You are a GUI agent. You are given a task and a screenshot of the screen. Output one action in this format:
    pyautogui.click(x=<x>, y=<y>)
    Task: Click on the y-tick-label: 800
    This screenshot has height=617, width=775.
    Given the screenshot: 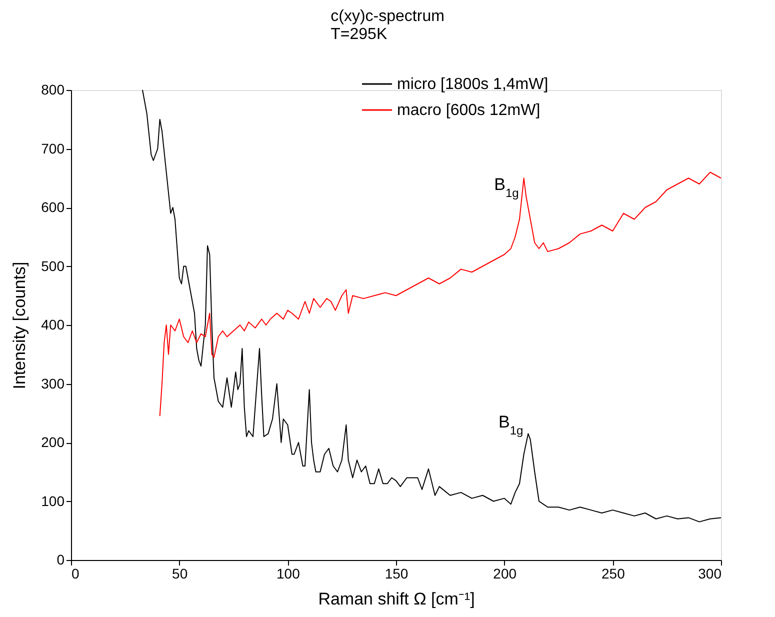 What is the action you would take?
    pyautogui.click(x=53, y=90)
    